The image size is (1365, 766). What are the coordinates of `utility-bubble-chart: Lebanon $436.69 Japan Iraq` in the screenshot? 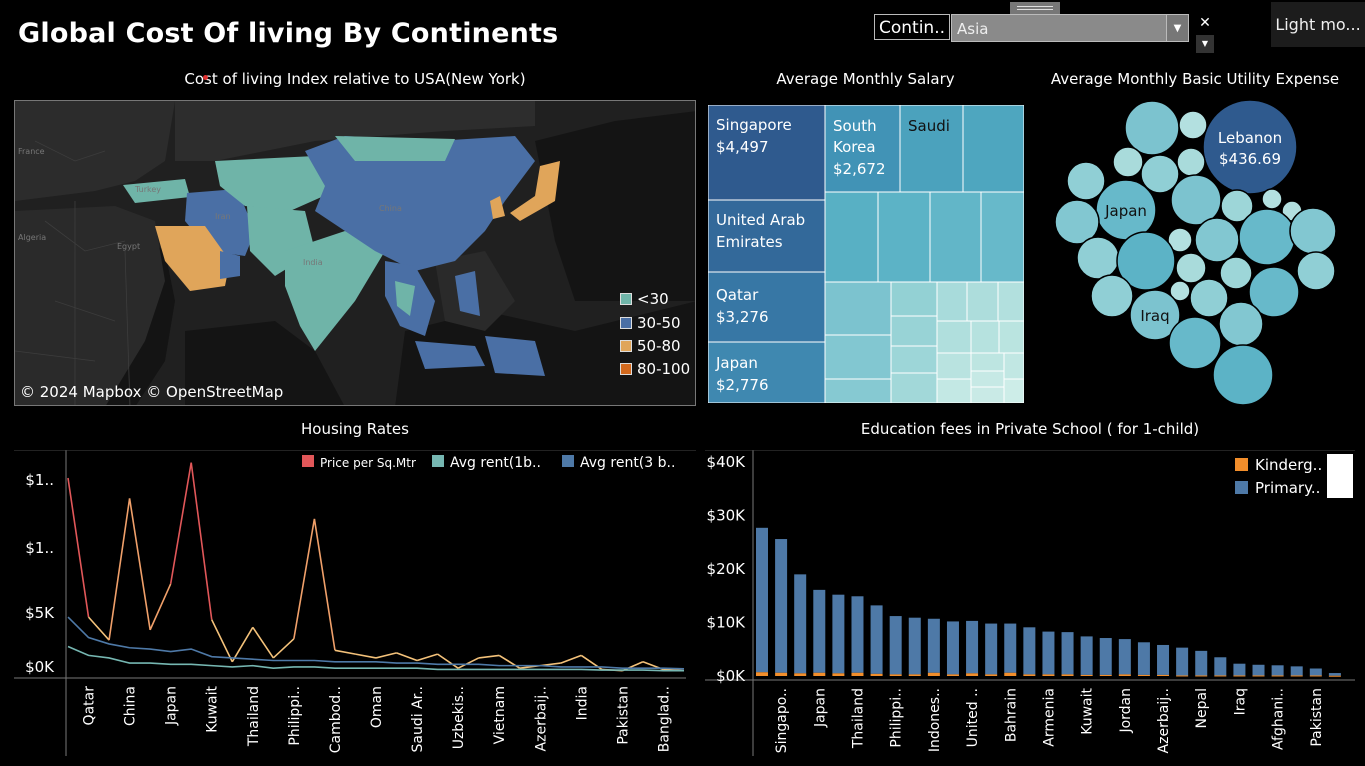 It's located at (1200, 252).